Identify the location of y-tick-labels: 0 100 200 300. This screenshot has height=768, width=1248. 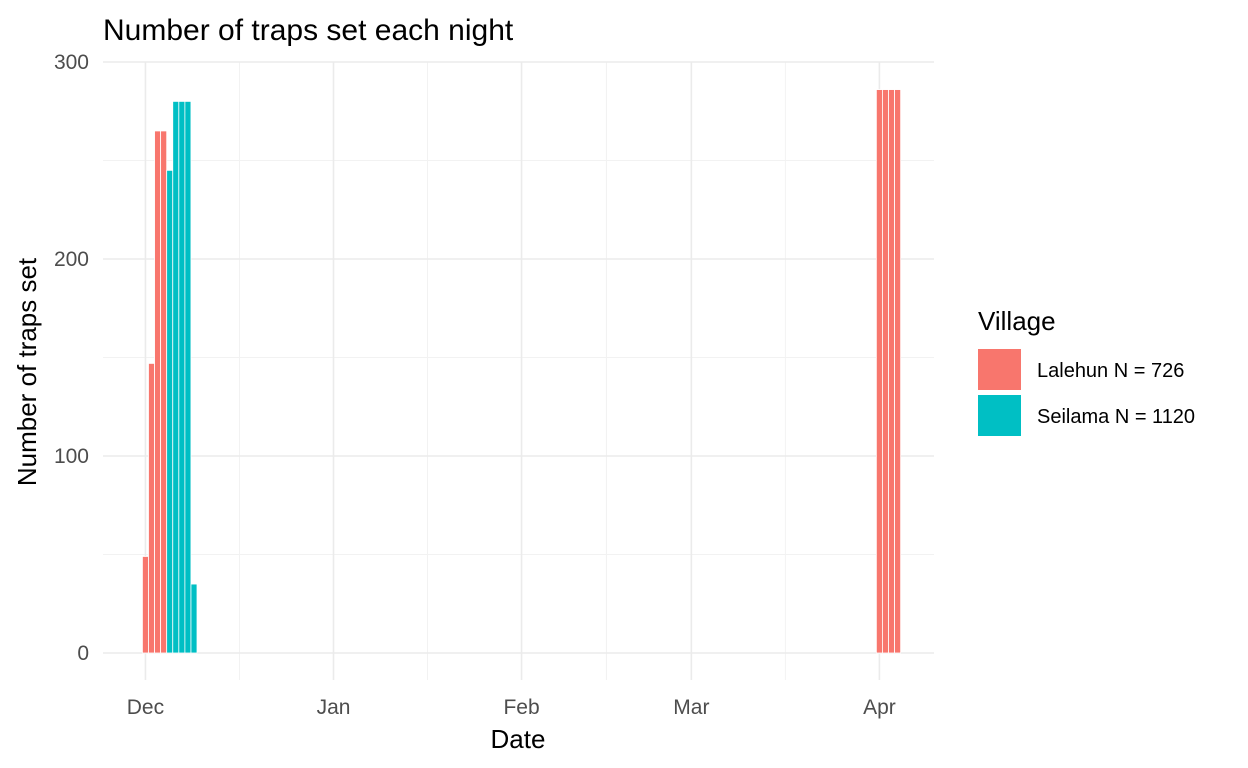
(71, 358).